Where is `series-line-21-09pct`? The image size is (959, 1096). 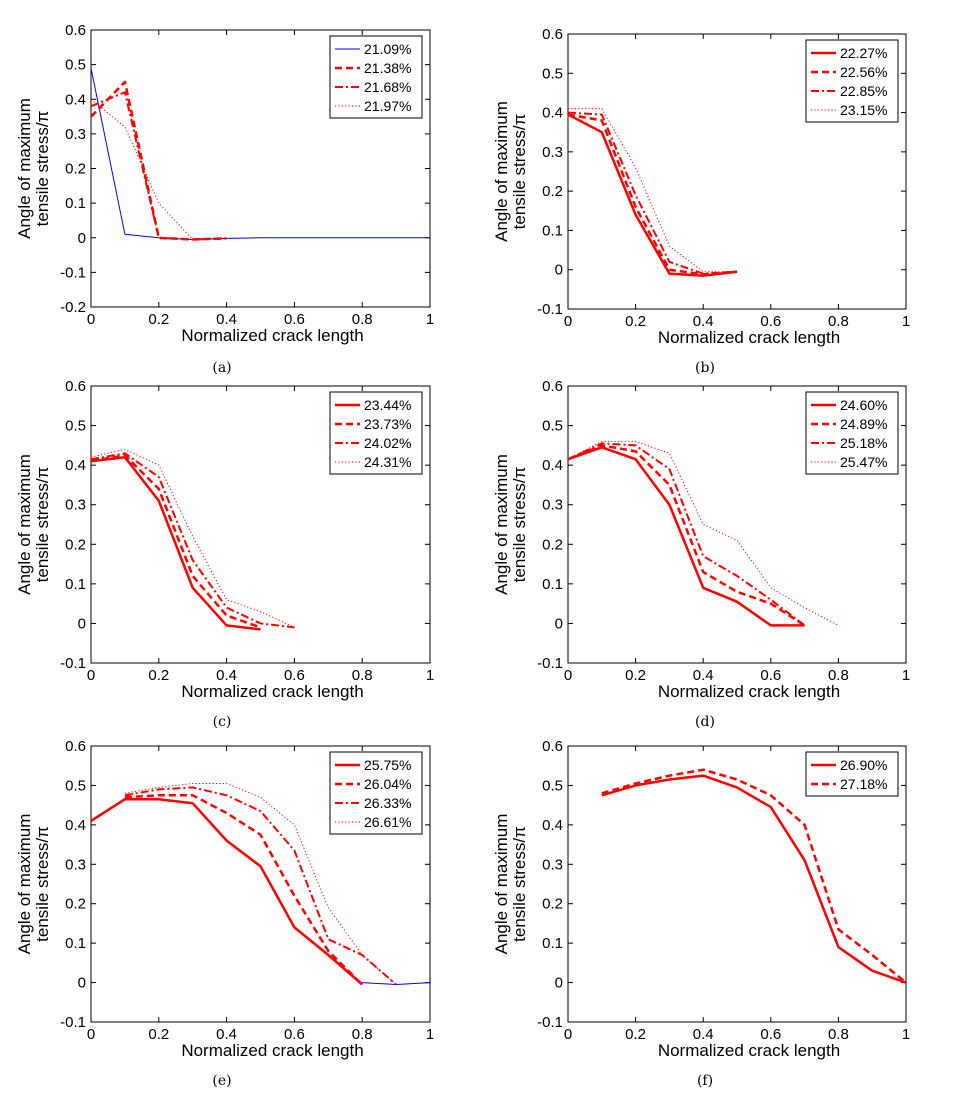 series-line-21-09pct is located at coordinates (260, 154).